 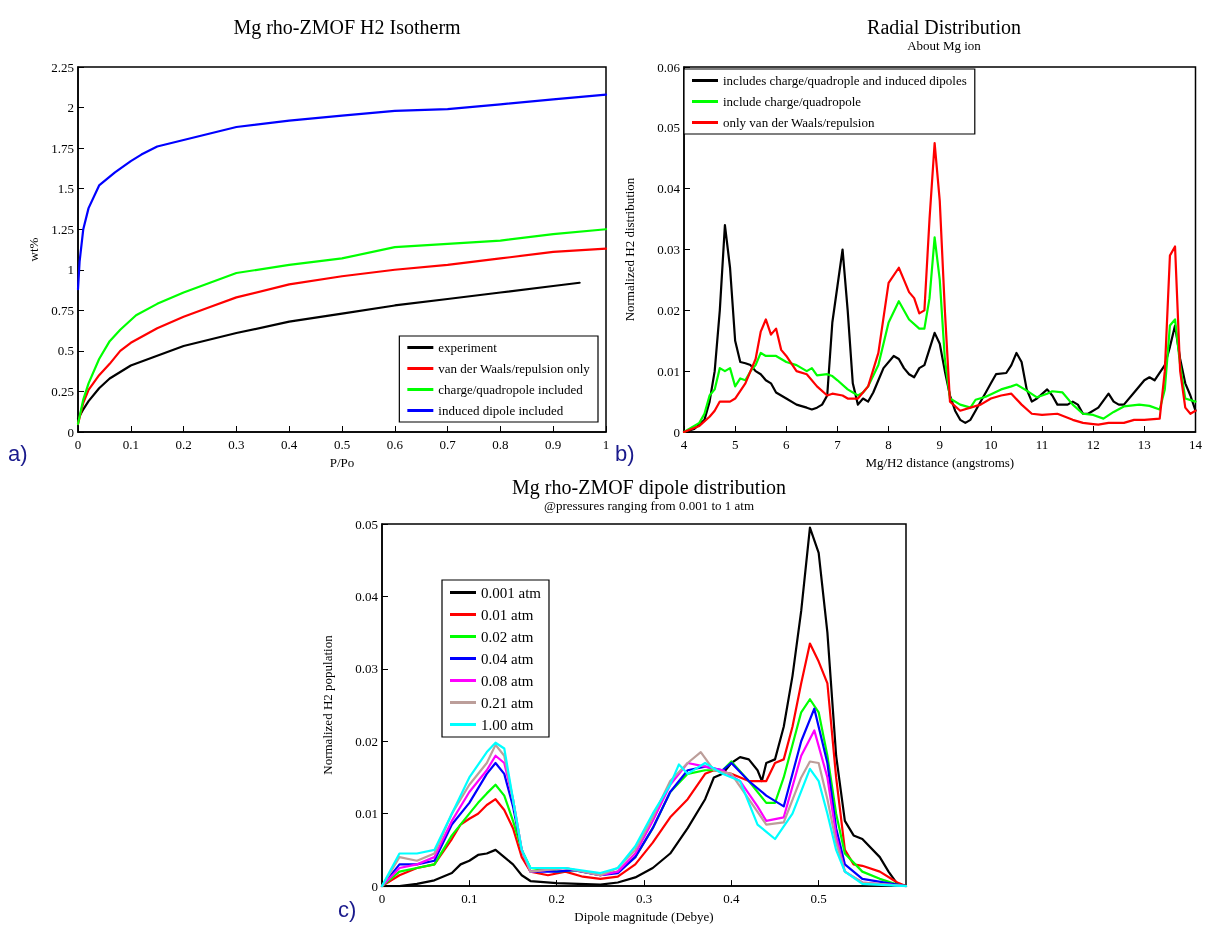 I want to click on x-tick-label: 1, so click(x=606, y=444).